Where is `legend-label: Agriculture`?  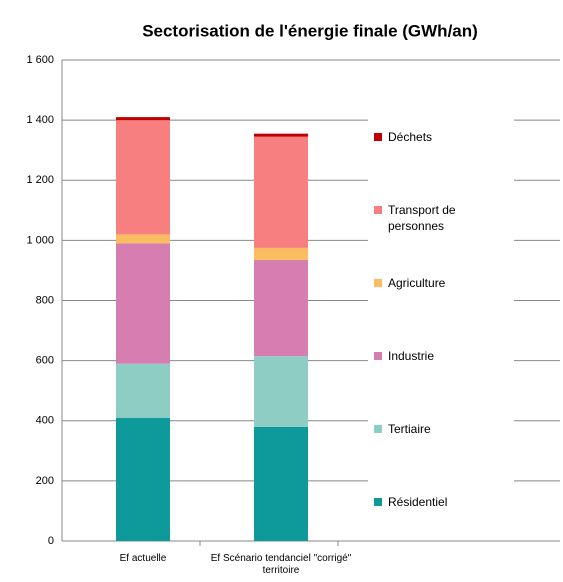 legend-label: Agriculture is located at coordinates (417, 283).